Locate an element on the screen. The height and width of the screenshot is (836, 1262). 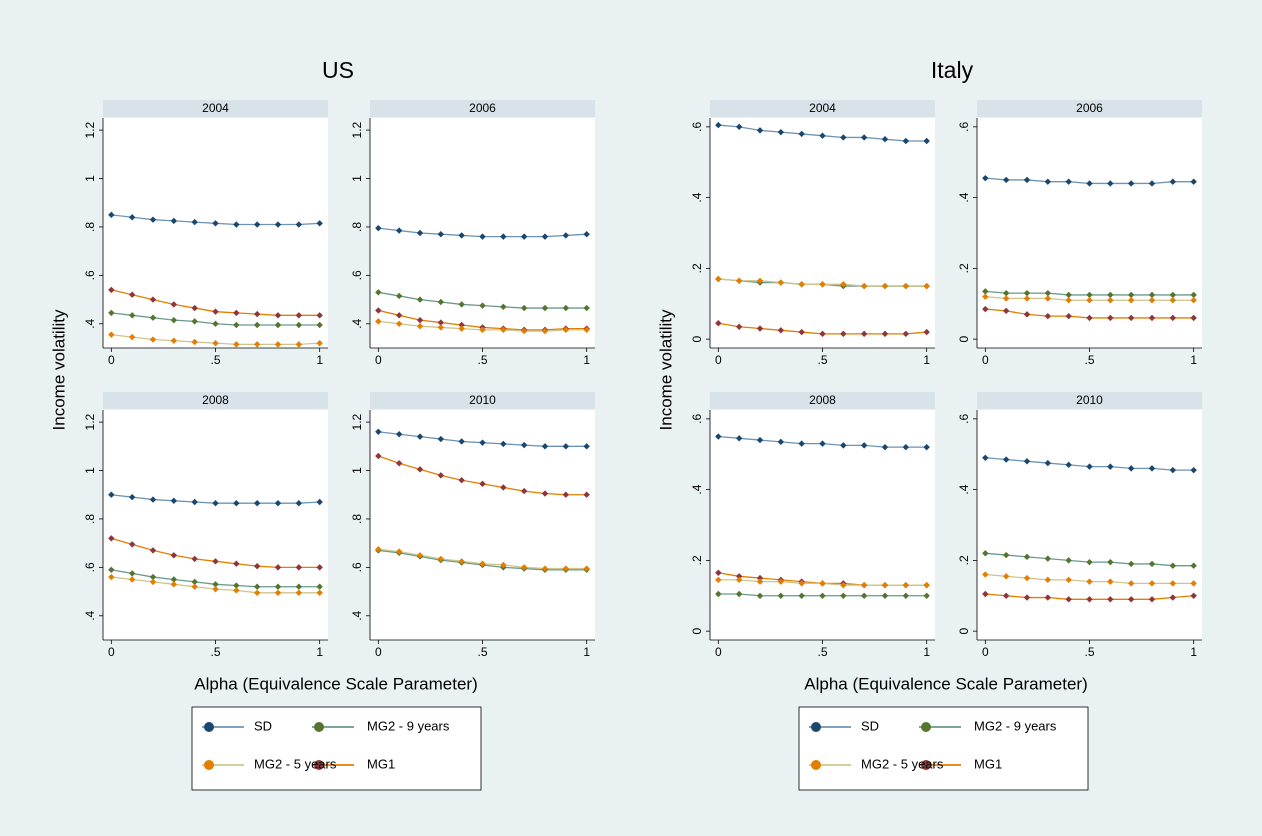
panel-title: 2008 is located at coordinates (822, 400).